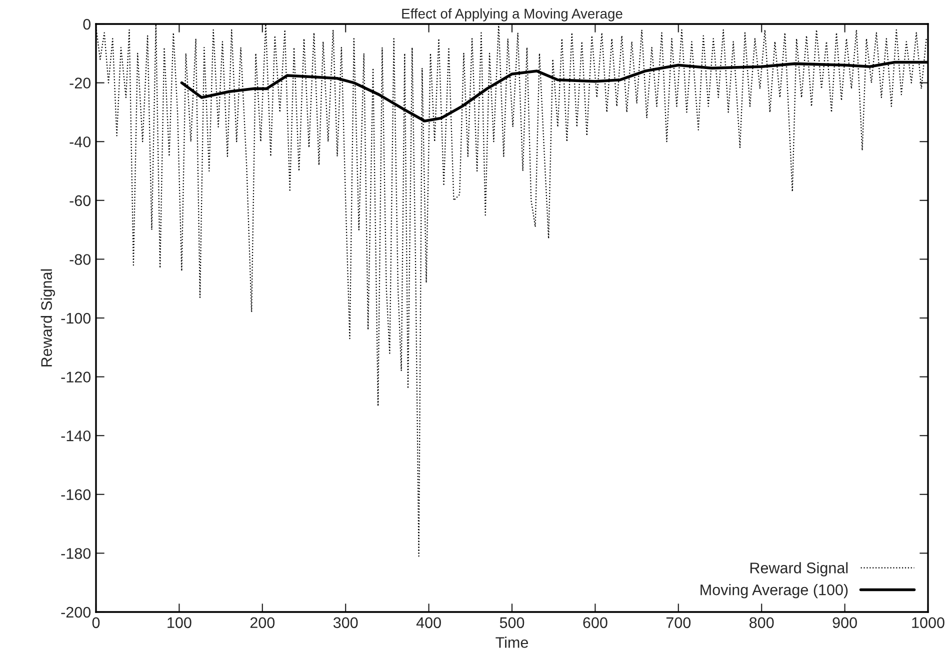  Describe the element at coordinates (345, 622) in the screenshot. I see `x-tick-label: 300` at that location.